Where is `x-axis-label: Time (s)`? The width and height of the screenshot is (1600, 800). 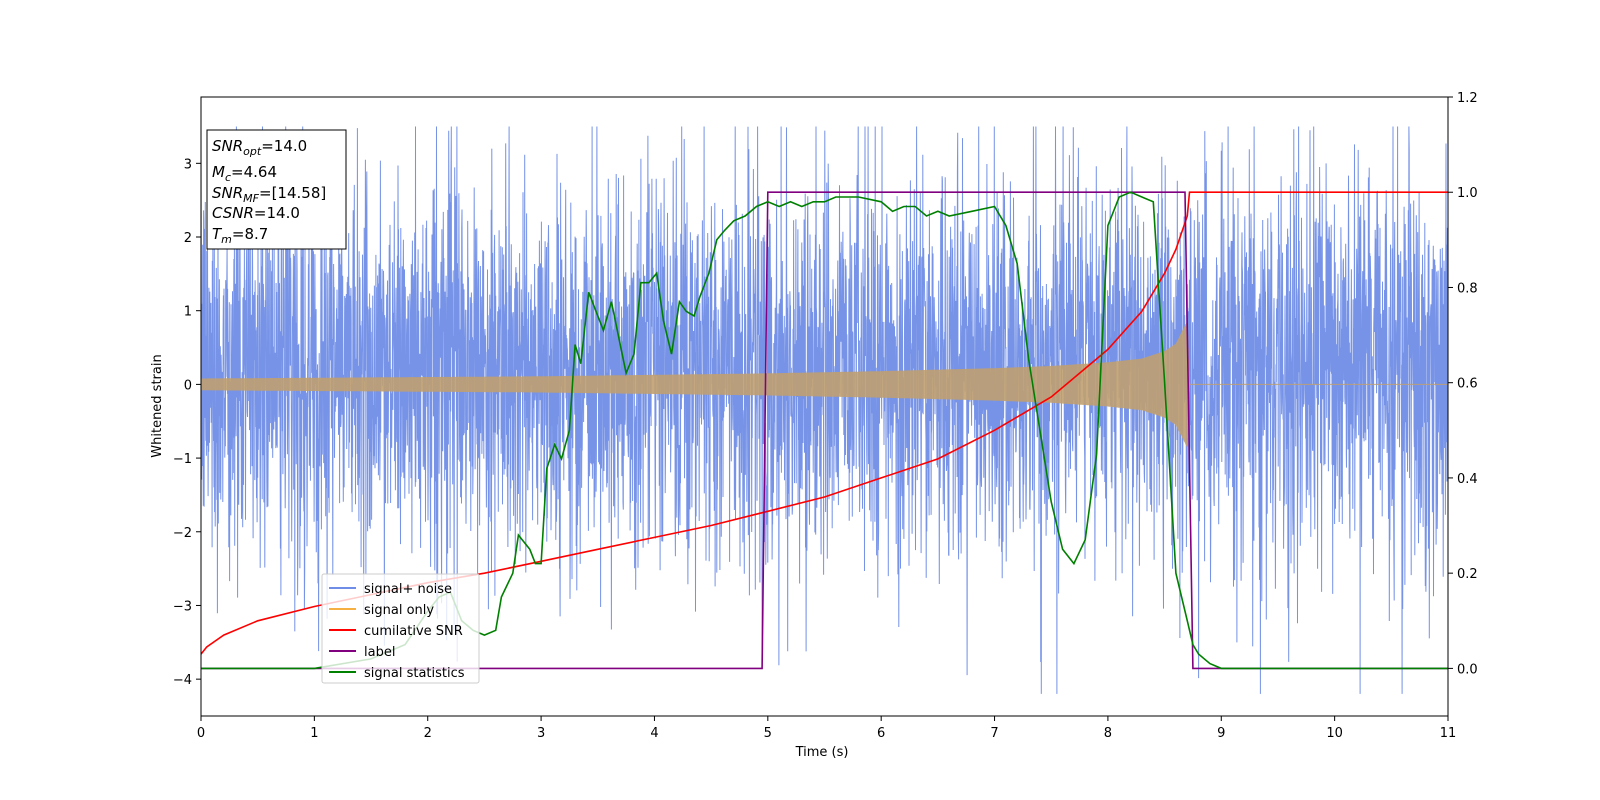
x-axis-label: Time (s) is located at coordinates (822, 752).